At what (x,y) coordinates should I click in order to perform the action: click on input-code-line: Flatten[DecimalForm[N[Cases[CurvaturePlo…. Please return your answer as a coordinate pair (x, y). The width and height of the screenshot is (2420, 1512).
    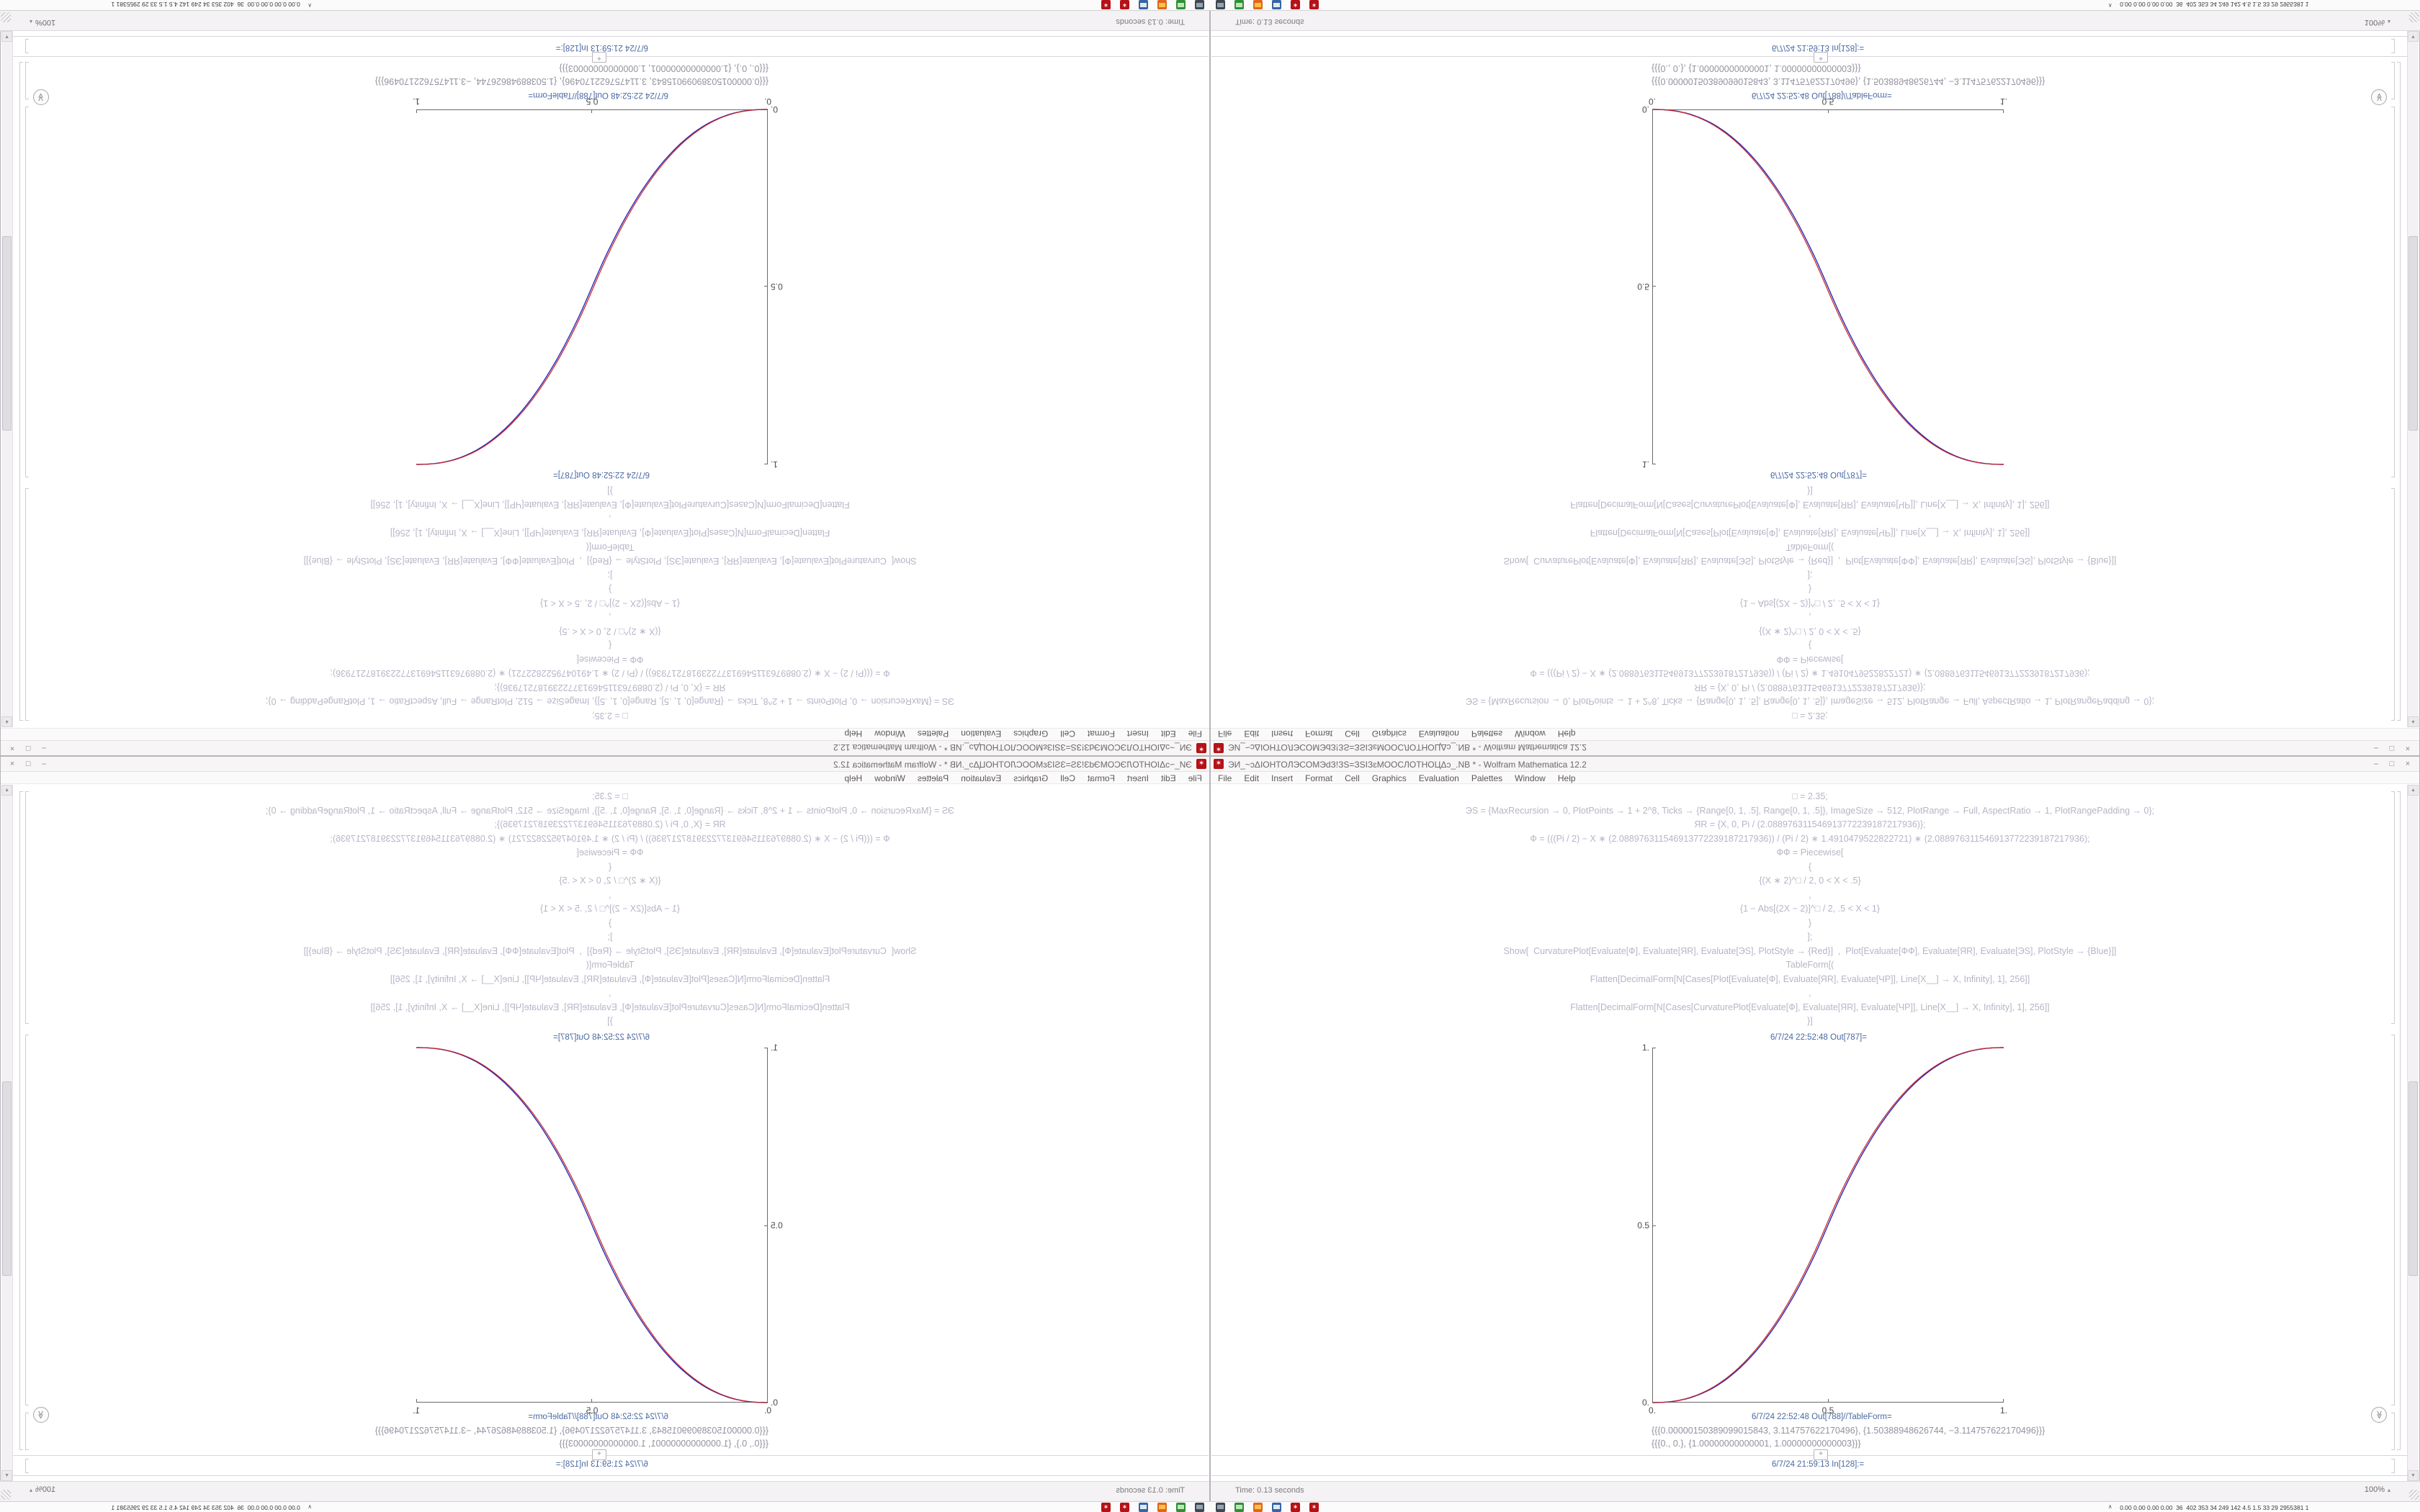
    Looking at the image, I should click on (610, 1007).